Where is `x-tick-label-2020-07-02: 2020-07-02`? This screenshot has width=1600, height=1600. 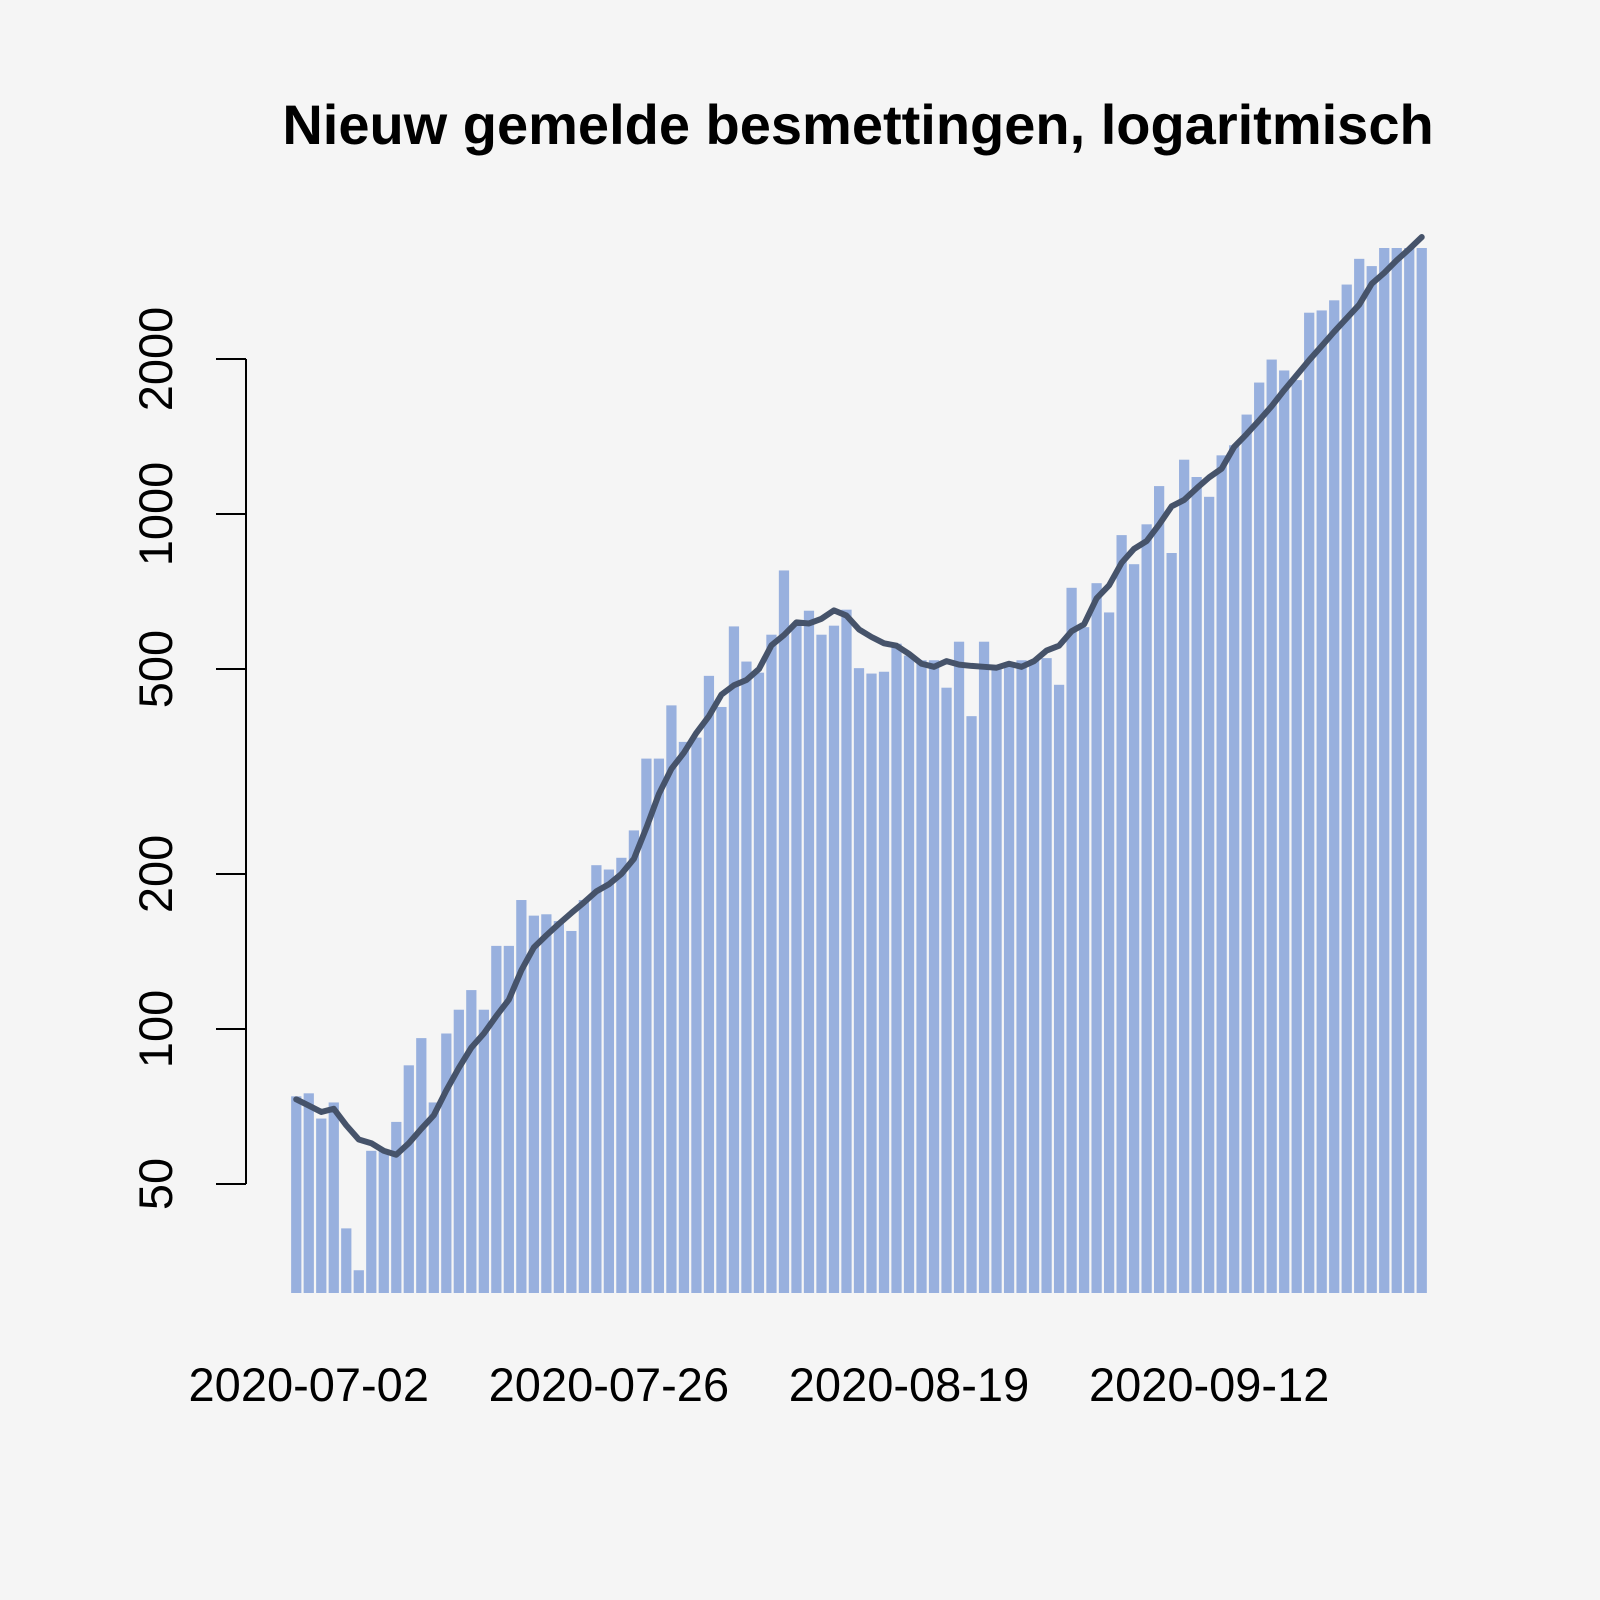 x-tick-label-2020-07-02: 2020-07-02 is located at coordinates (309, 1384).